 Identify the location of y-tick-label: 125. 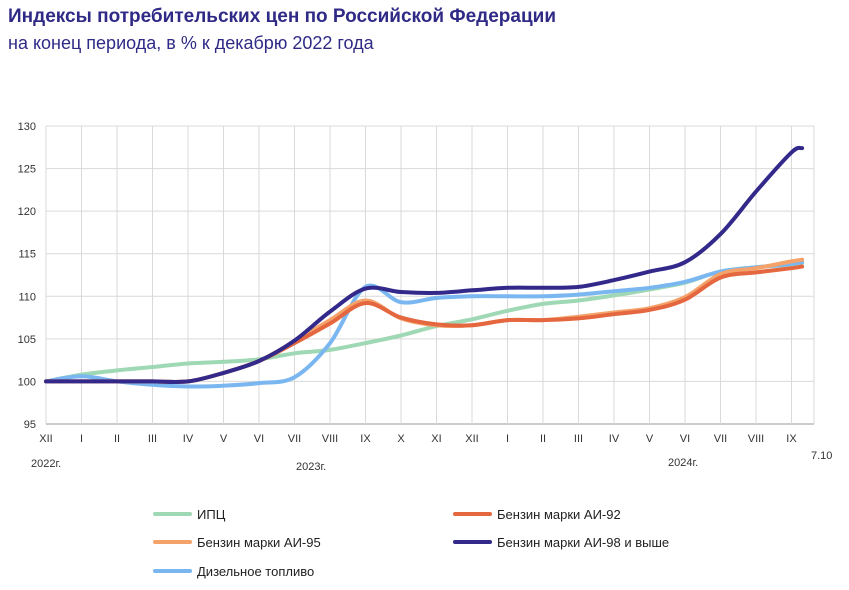
(27, 170).